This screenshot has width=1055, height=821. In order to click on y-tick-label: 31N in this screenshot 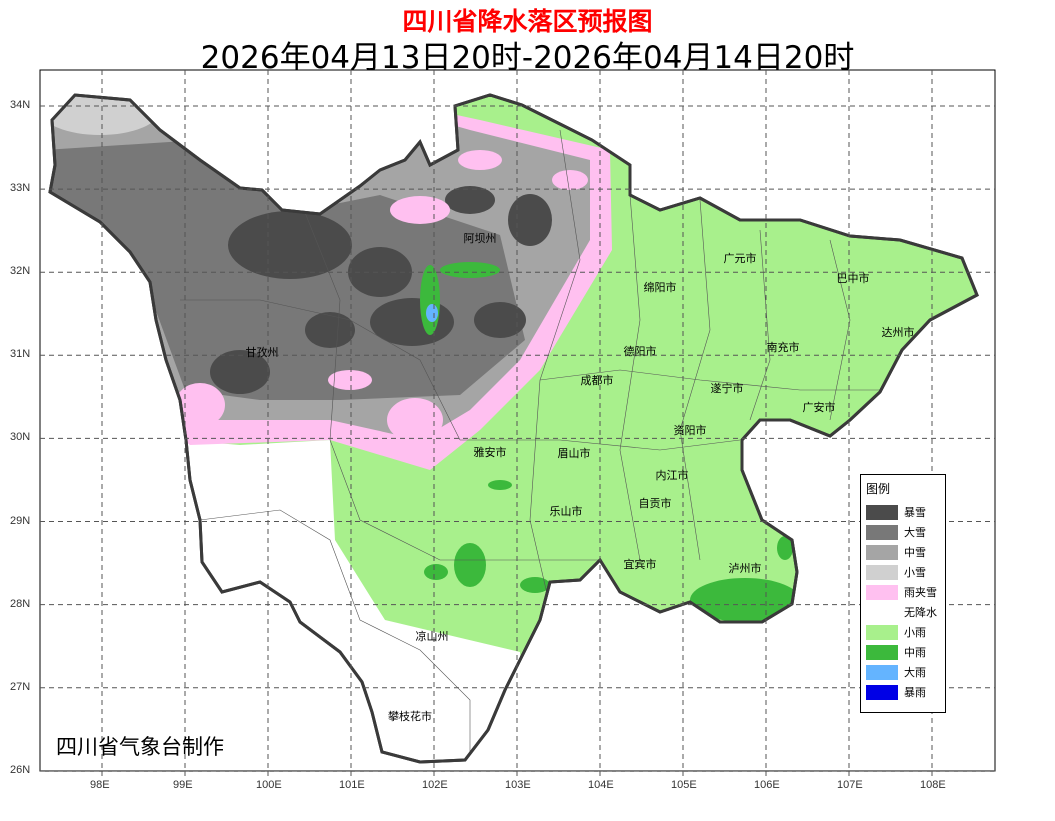, I will do `click(20, 354)`.